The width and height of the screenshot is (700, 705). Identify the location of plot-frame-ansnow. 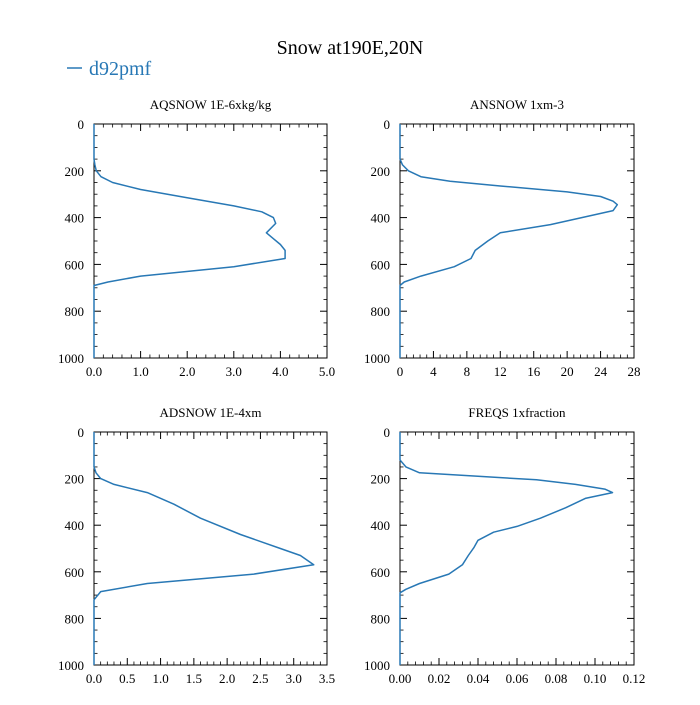
(517, 241).